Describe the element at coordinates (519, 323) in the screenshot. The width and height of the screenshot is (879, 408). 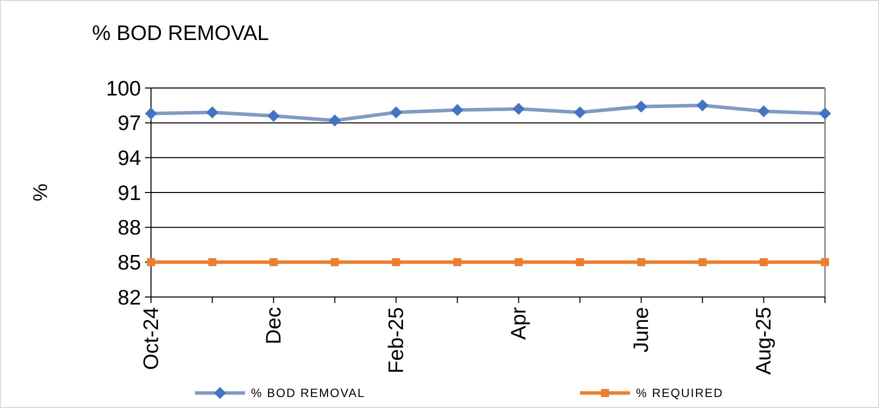
I see `x-tick-label: Apr` at that location.